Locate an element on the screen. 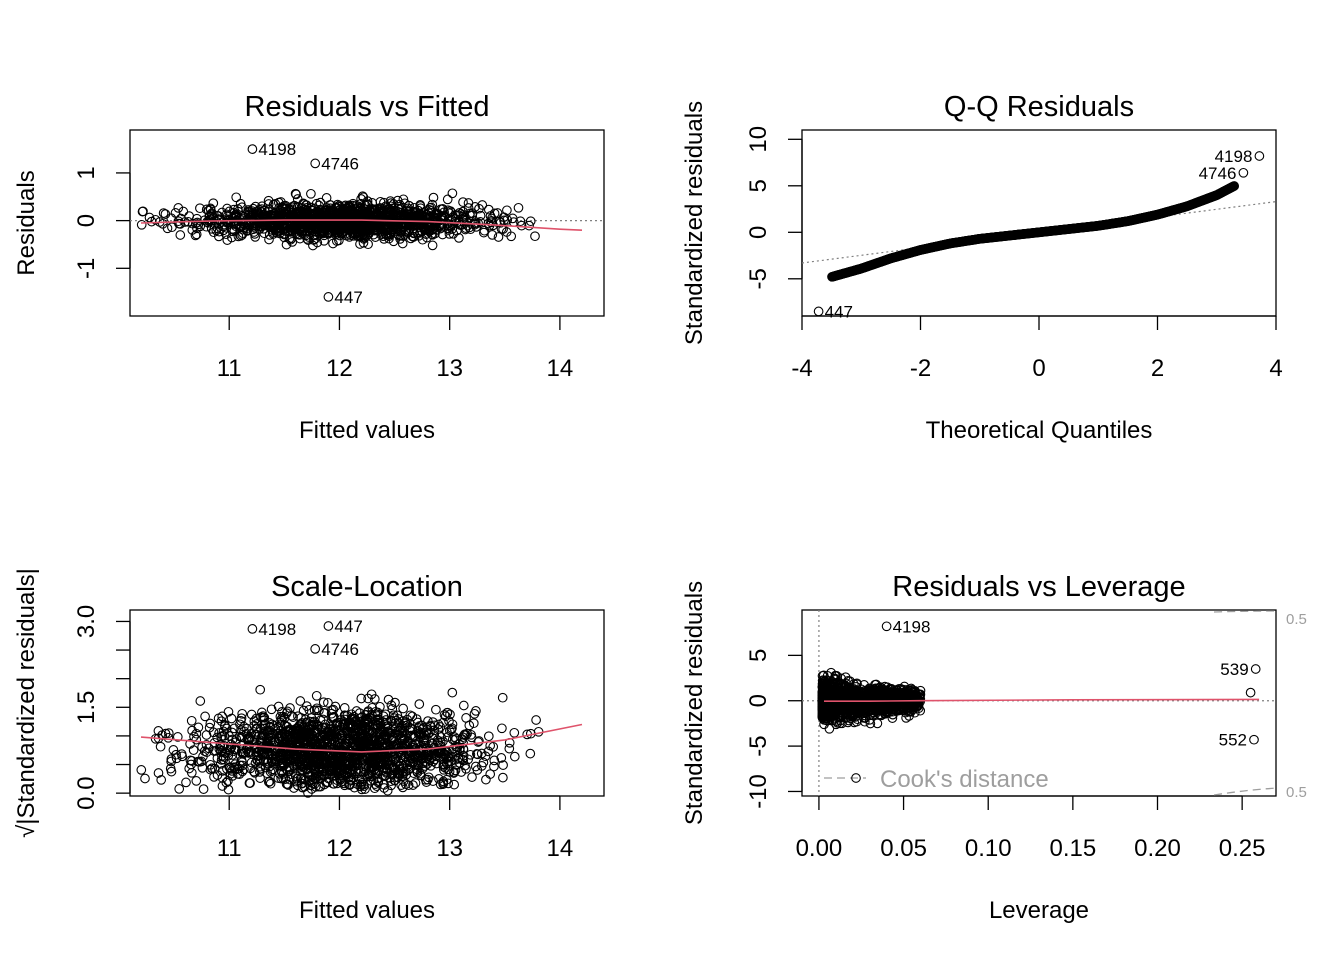 The height and width of the screenshot is (960, 1344). plot-box is located at coordinates (1039, 223).